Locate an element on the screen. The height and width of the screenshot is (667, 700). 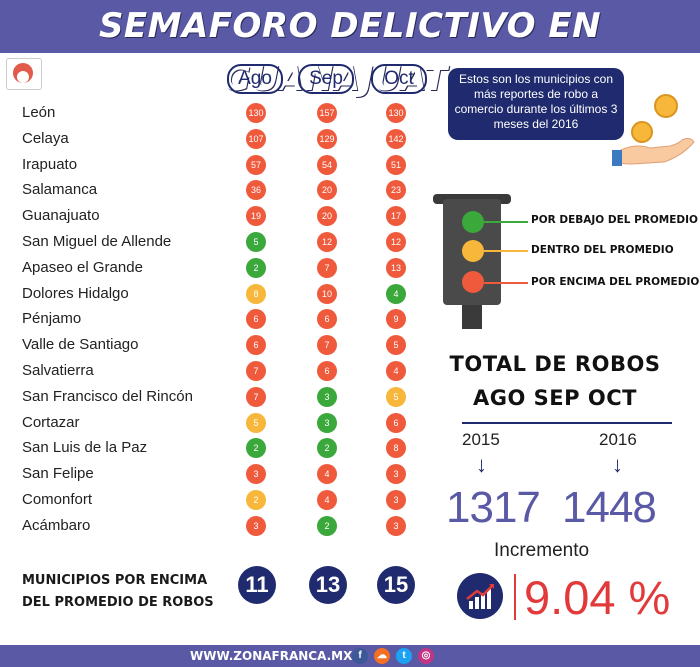
twitter-icon: t is located at coordinates (404, 656).